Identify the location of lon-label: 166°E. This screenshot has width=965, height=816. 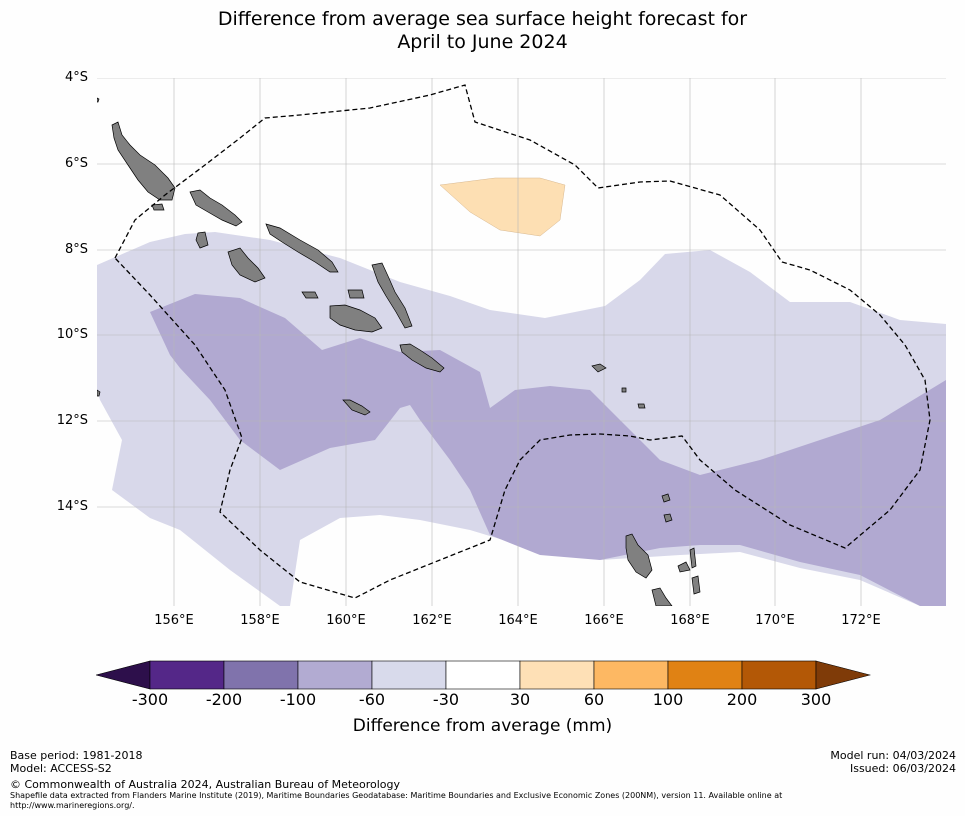
(604, 620).